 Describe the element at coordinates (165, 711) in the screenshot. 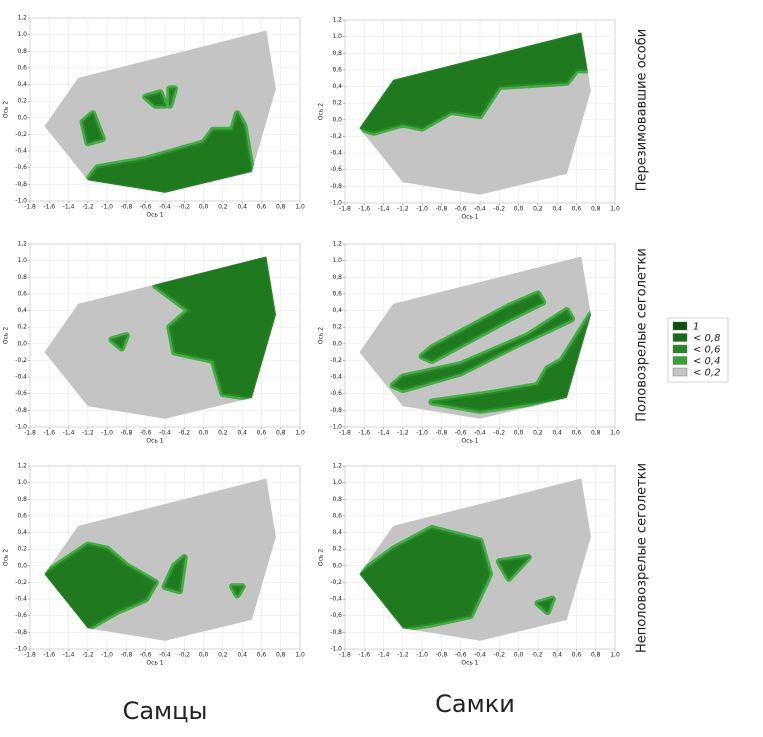

I see `column-label: Самцы` at that location.